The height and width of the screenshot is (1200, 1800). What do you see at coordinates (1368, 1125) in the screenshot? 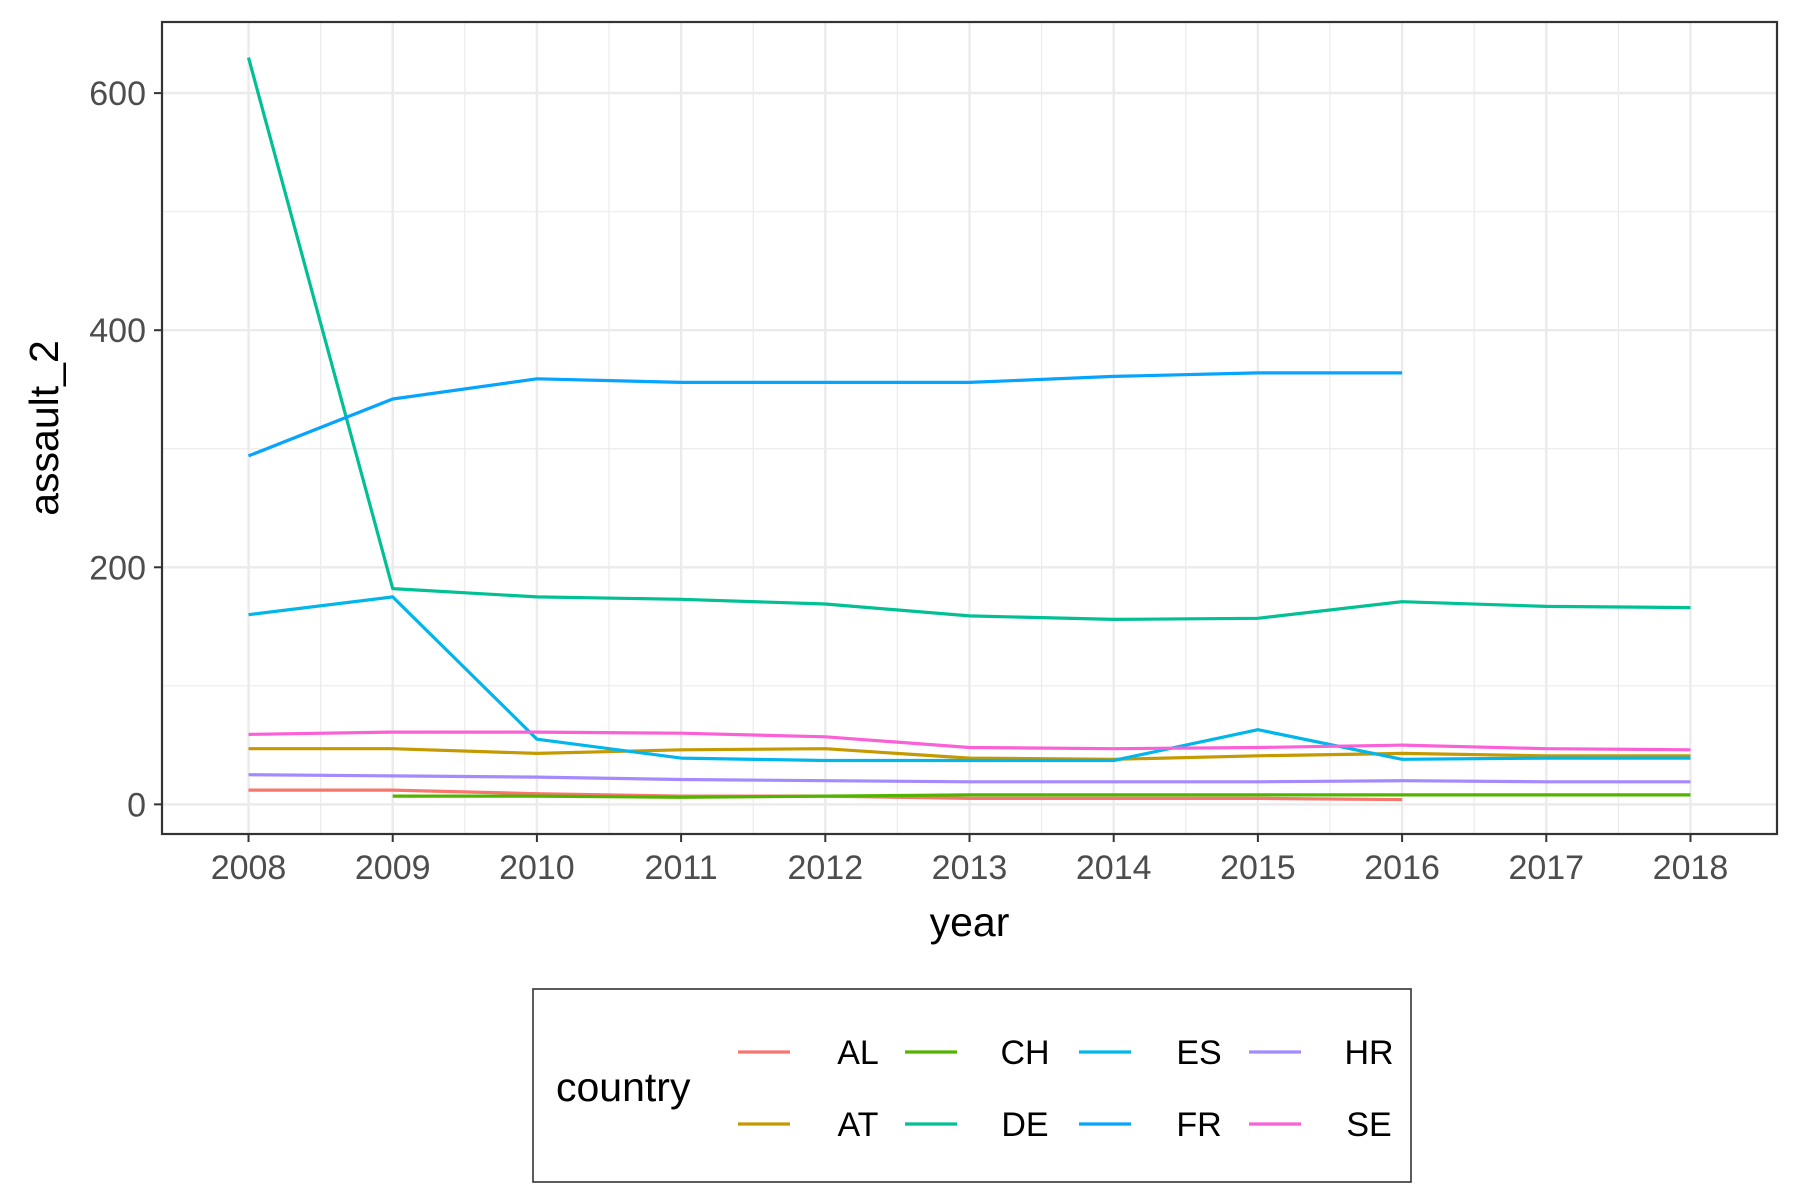
I see `legend-label-se: SE` at bounding box center [1368, 1125].